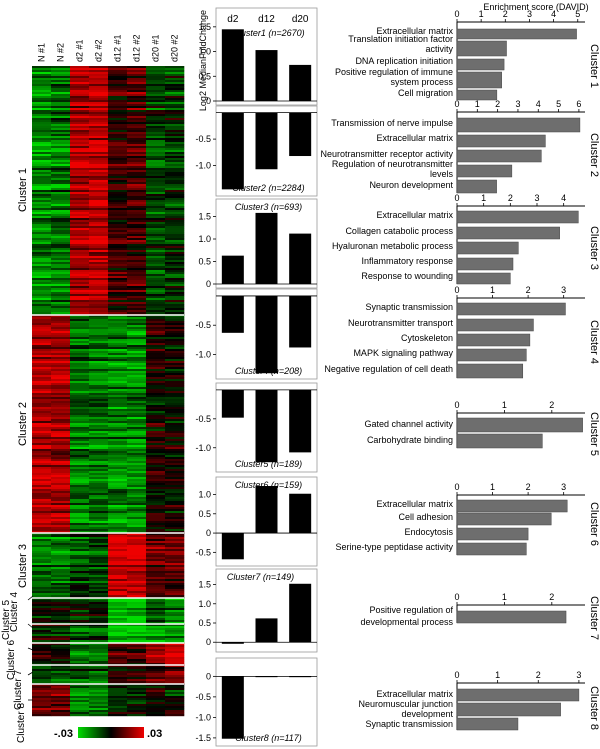 The height and width of the screenshot is (749, 600). What do you see at coordinates (399, 231) in the screenshot?
I see `enrichment-category-label: Collagen catabolic process` at bounding box center [399, 231].